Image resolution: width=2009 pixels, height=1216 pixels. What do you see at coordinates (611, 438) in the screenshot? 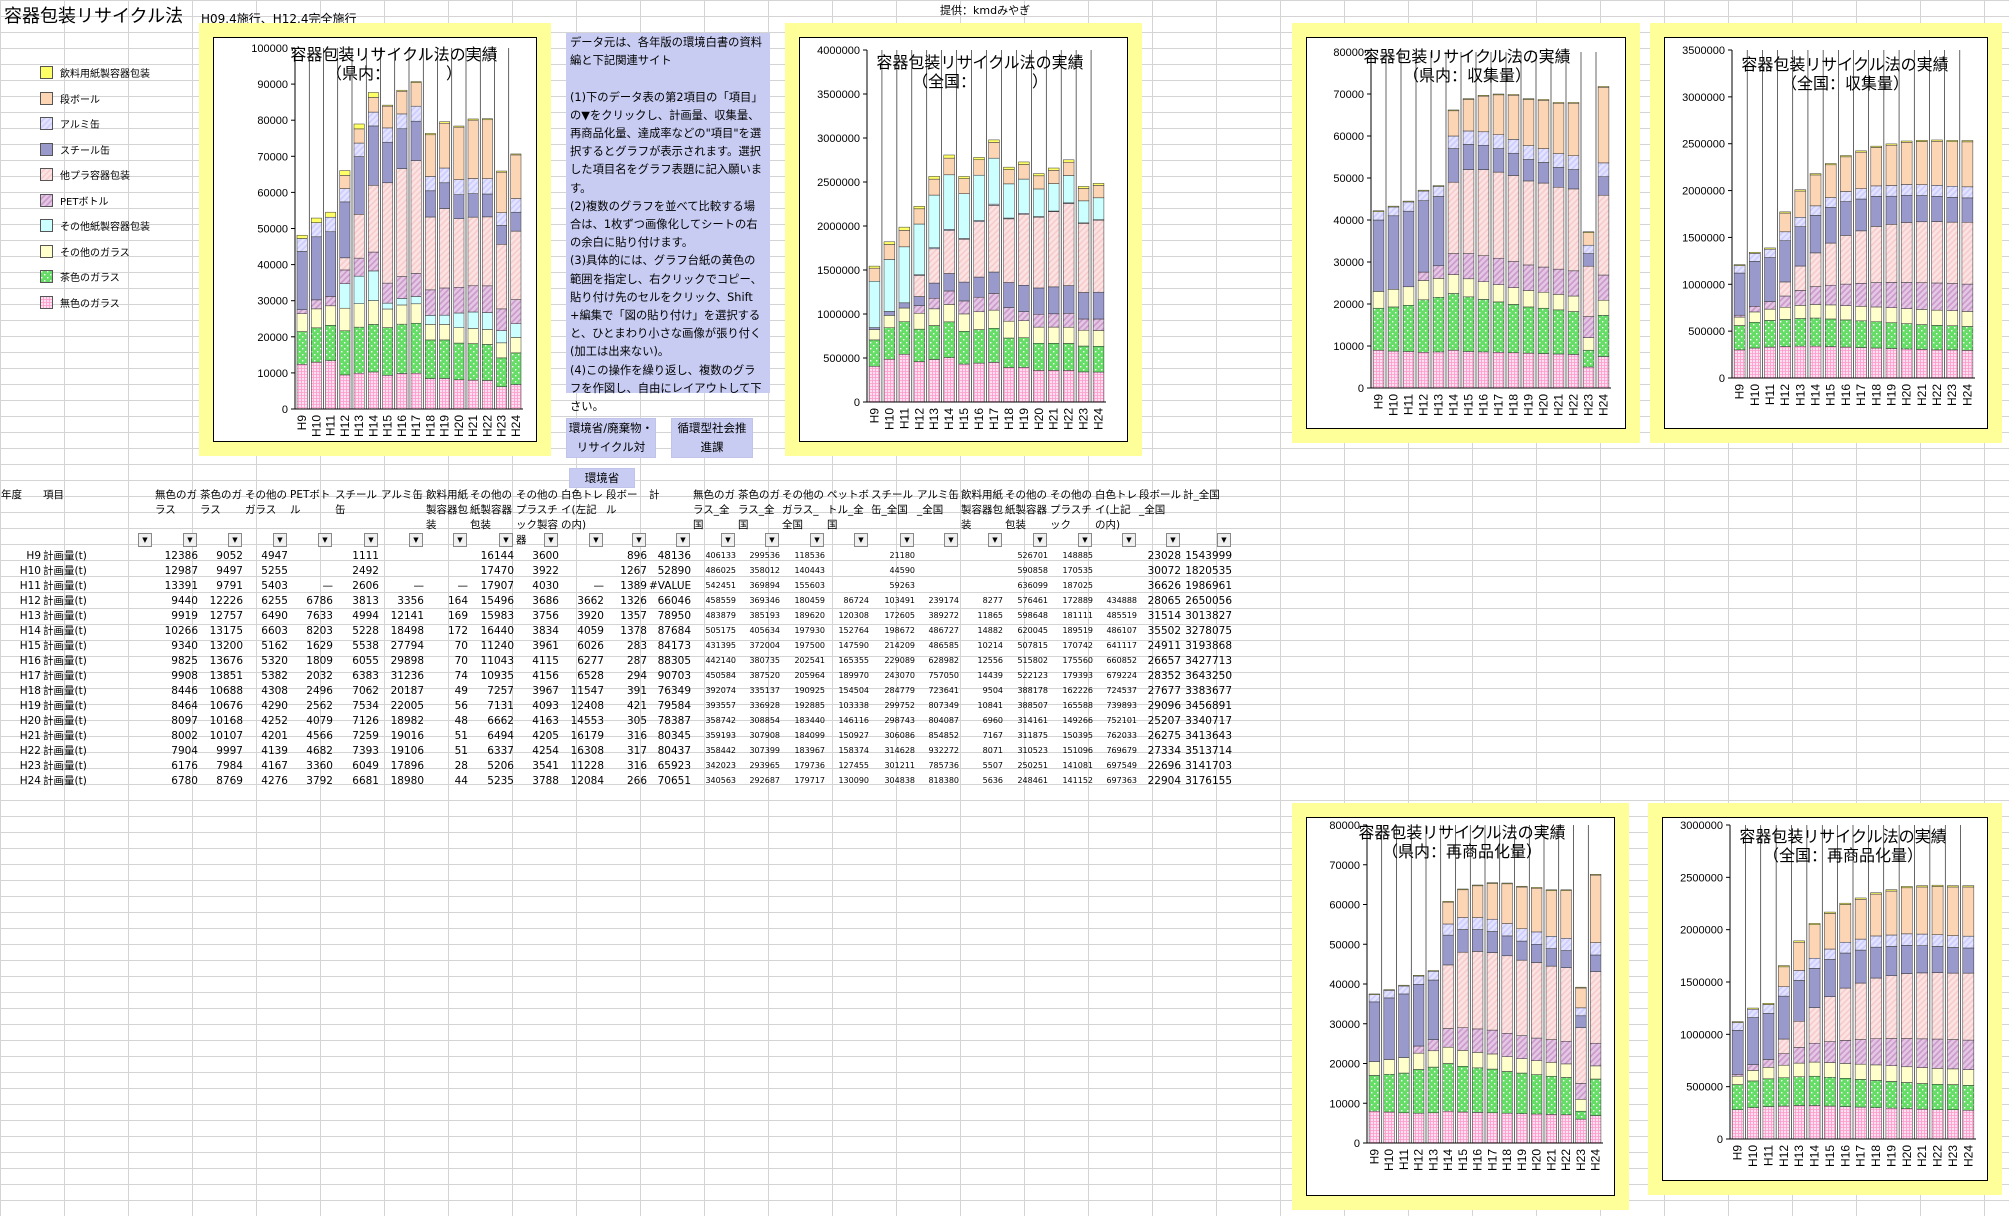
I see `env-ministry-waste-link: 環境省/廃棄物・リサイクル対` at bounding box center [611, 438].